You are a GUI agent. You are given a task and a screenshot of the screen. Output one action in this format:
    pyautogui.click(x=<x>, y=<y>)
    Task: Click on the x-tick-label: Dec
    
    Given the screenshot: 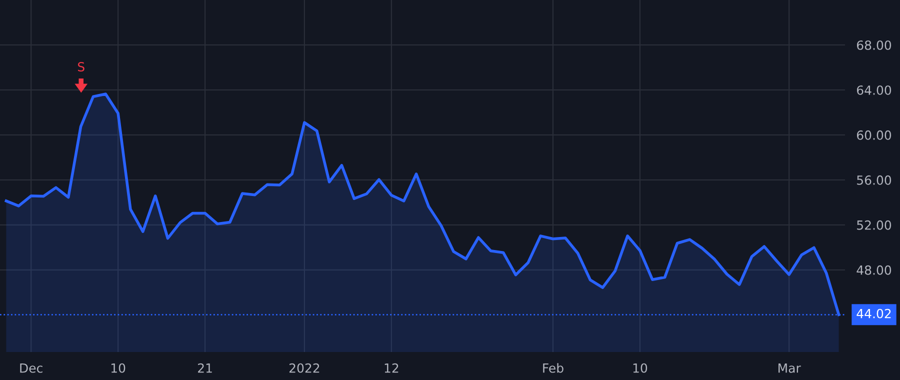 What is the action you would take?
    pyautogui.click(x=31, y=368)
    